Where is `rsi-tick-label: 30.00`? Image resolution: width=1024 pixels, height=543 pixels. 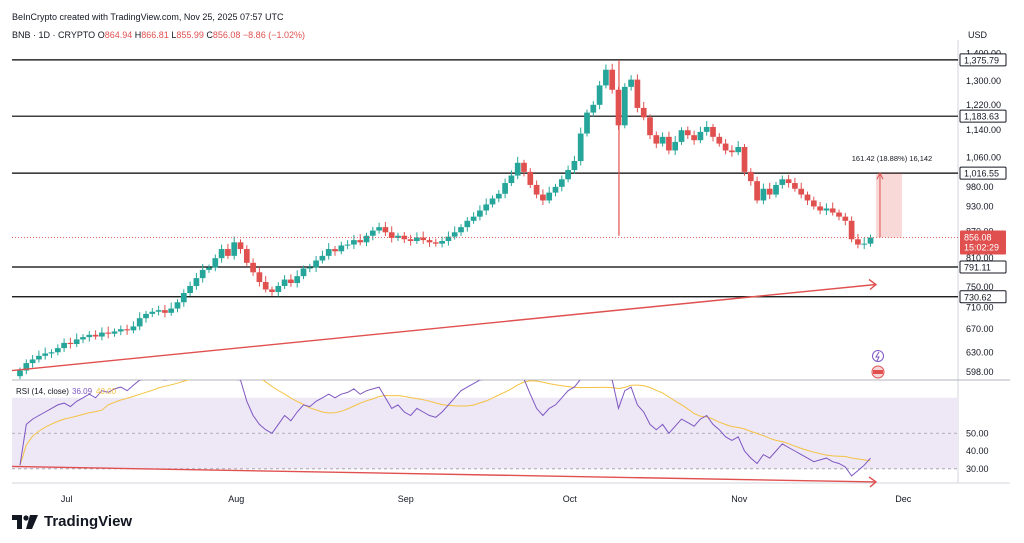
rsi-tick-label: 30.00 is located at coordinates (977, 469).